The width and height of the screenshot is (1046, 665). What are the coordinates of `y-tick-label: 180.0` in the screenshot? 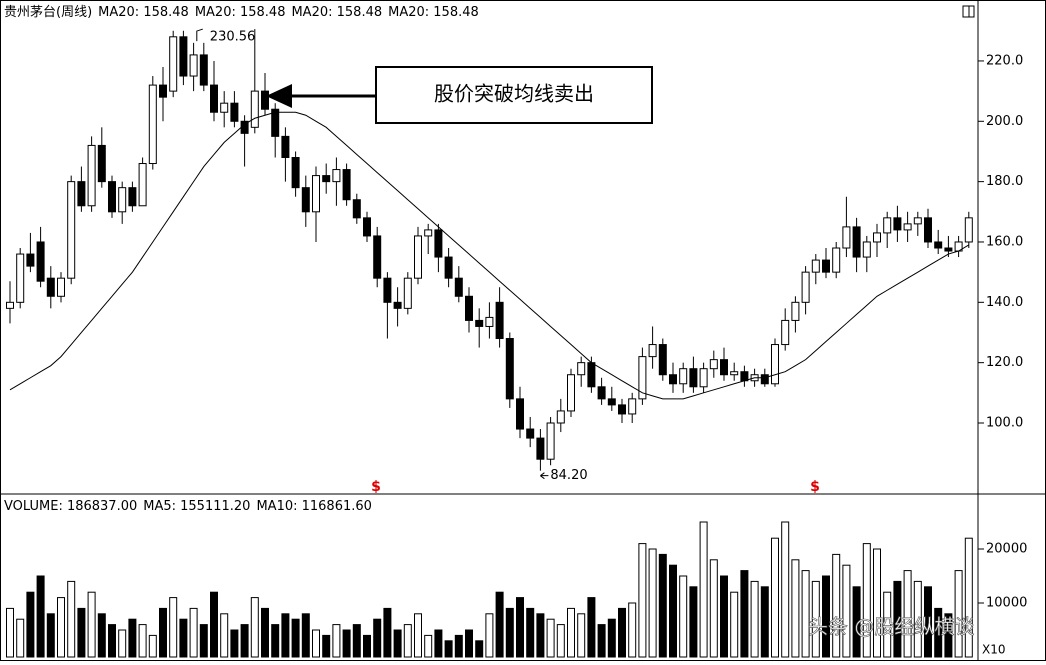 It's located at (1004, 181).